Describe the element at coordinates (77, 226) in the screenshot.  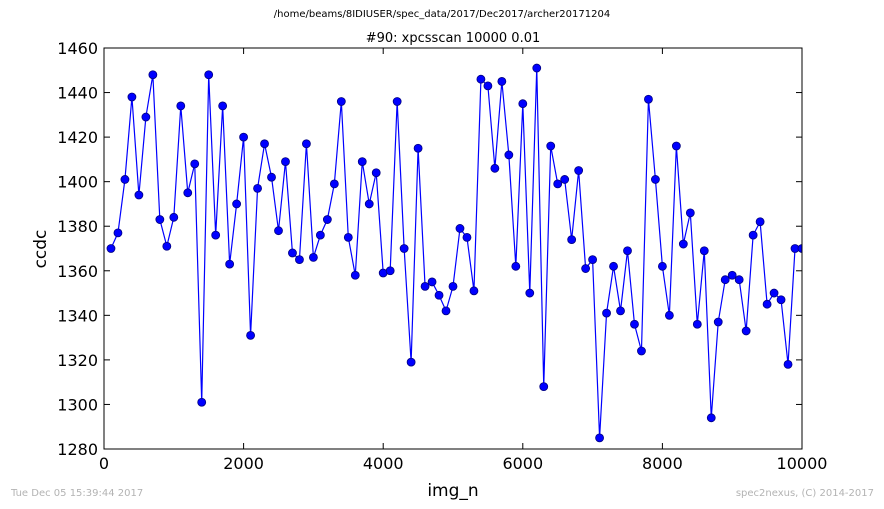
I see `y-tick-label: 1380` at that location.